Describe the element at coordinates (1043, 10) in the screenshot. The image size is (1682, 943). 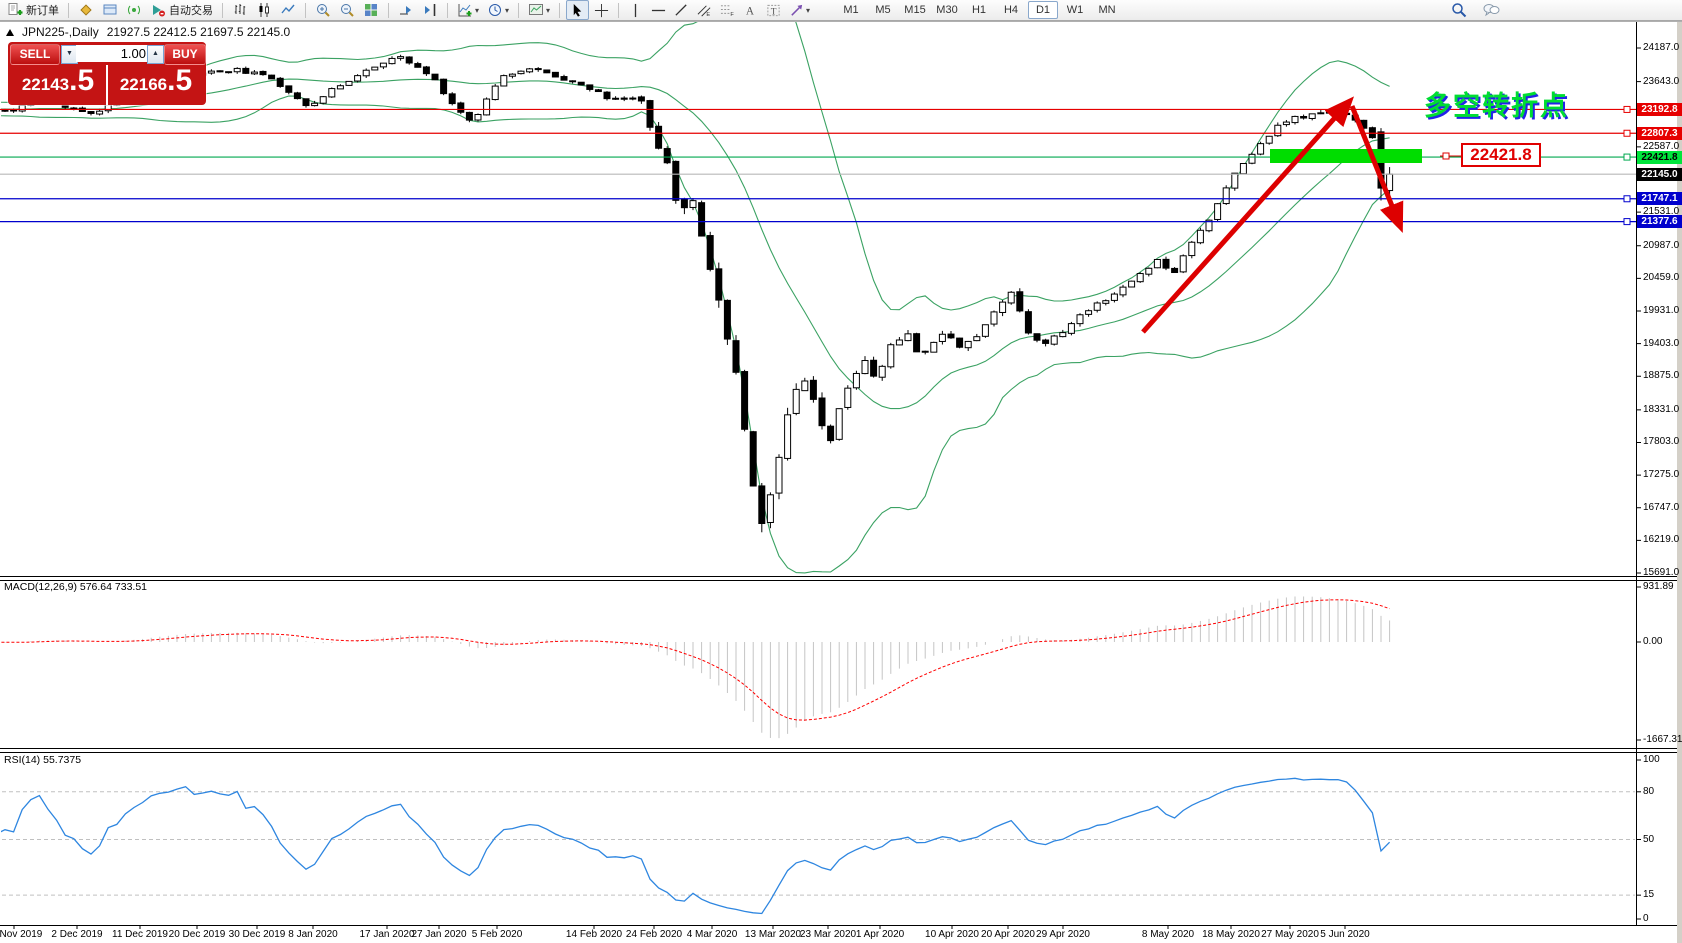
I see `timeframe-button-d1: D1` at that location.